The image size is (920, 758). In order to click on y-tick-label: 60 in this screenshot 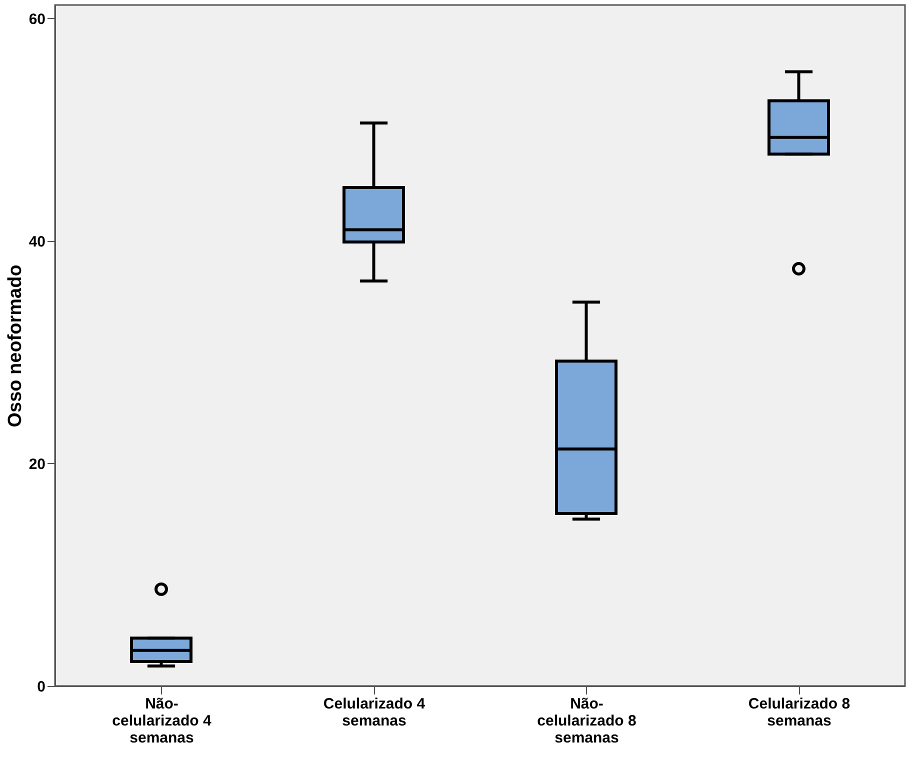, I will do `click(37, 19)`.